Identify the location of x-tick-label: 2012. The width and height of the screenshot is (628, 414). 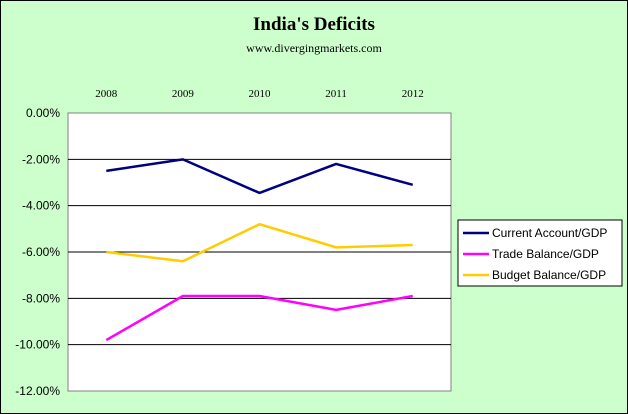
(413, 94).